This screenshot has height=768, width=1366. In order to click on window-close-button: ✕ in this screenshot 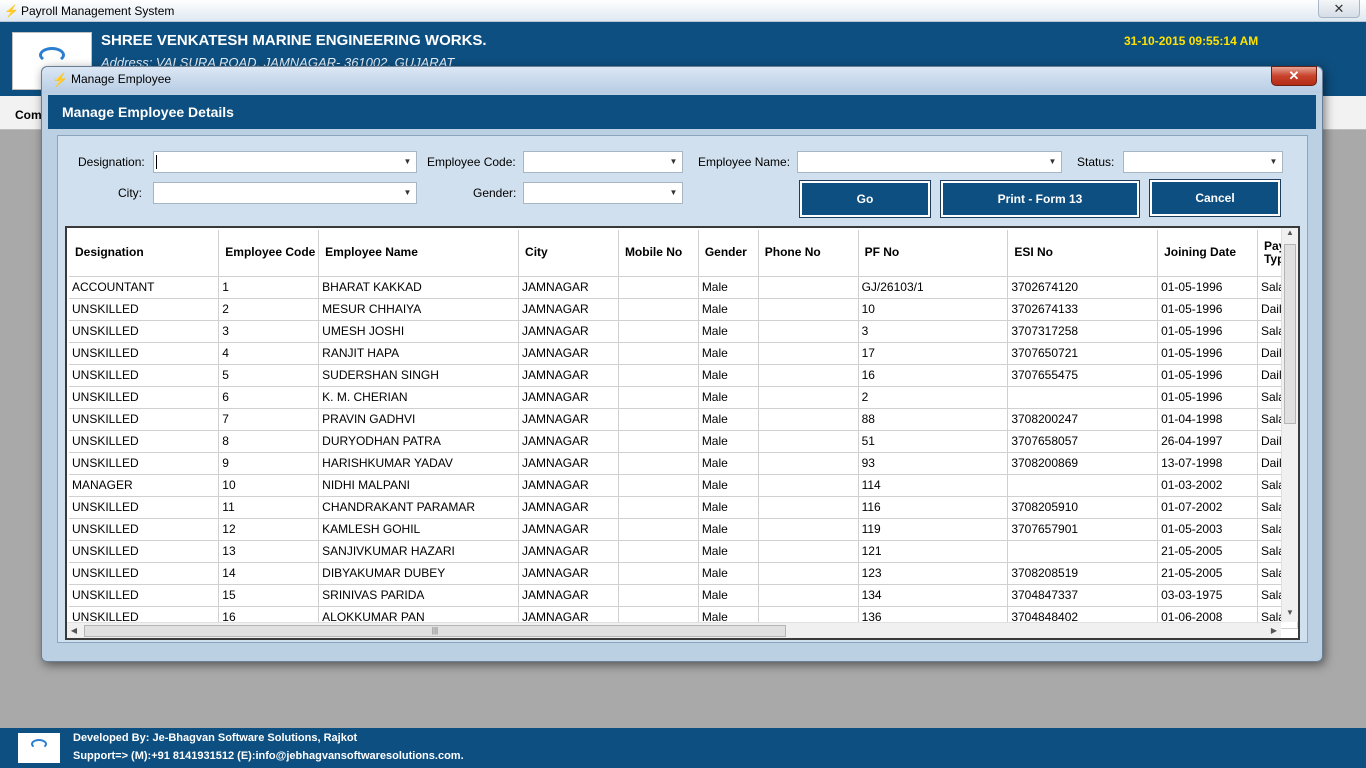, I will do `click(1339, 9)`.